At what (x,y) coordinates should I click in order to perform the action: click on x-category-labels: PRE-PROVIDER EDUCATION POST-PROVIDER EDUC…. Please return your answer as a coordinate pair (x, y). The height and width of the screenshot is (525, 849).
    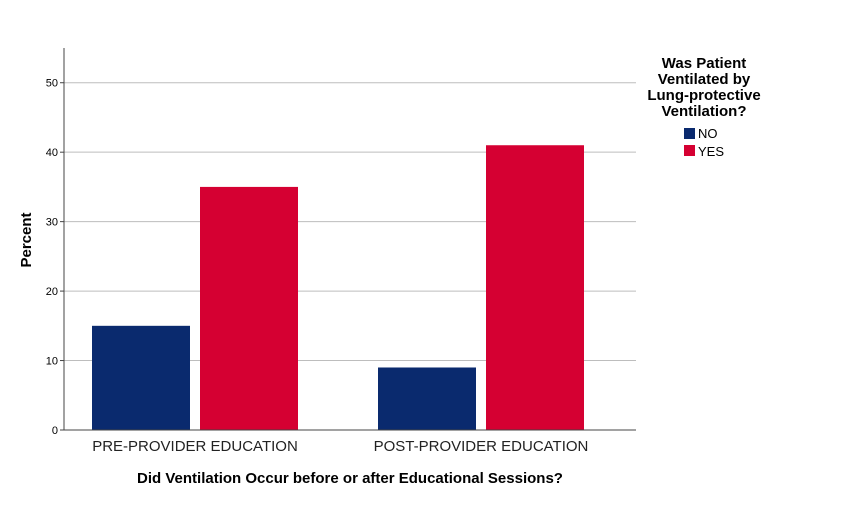
    Looking at the image, I should click on (340, 446).